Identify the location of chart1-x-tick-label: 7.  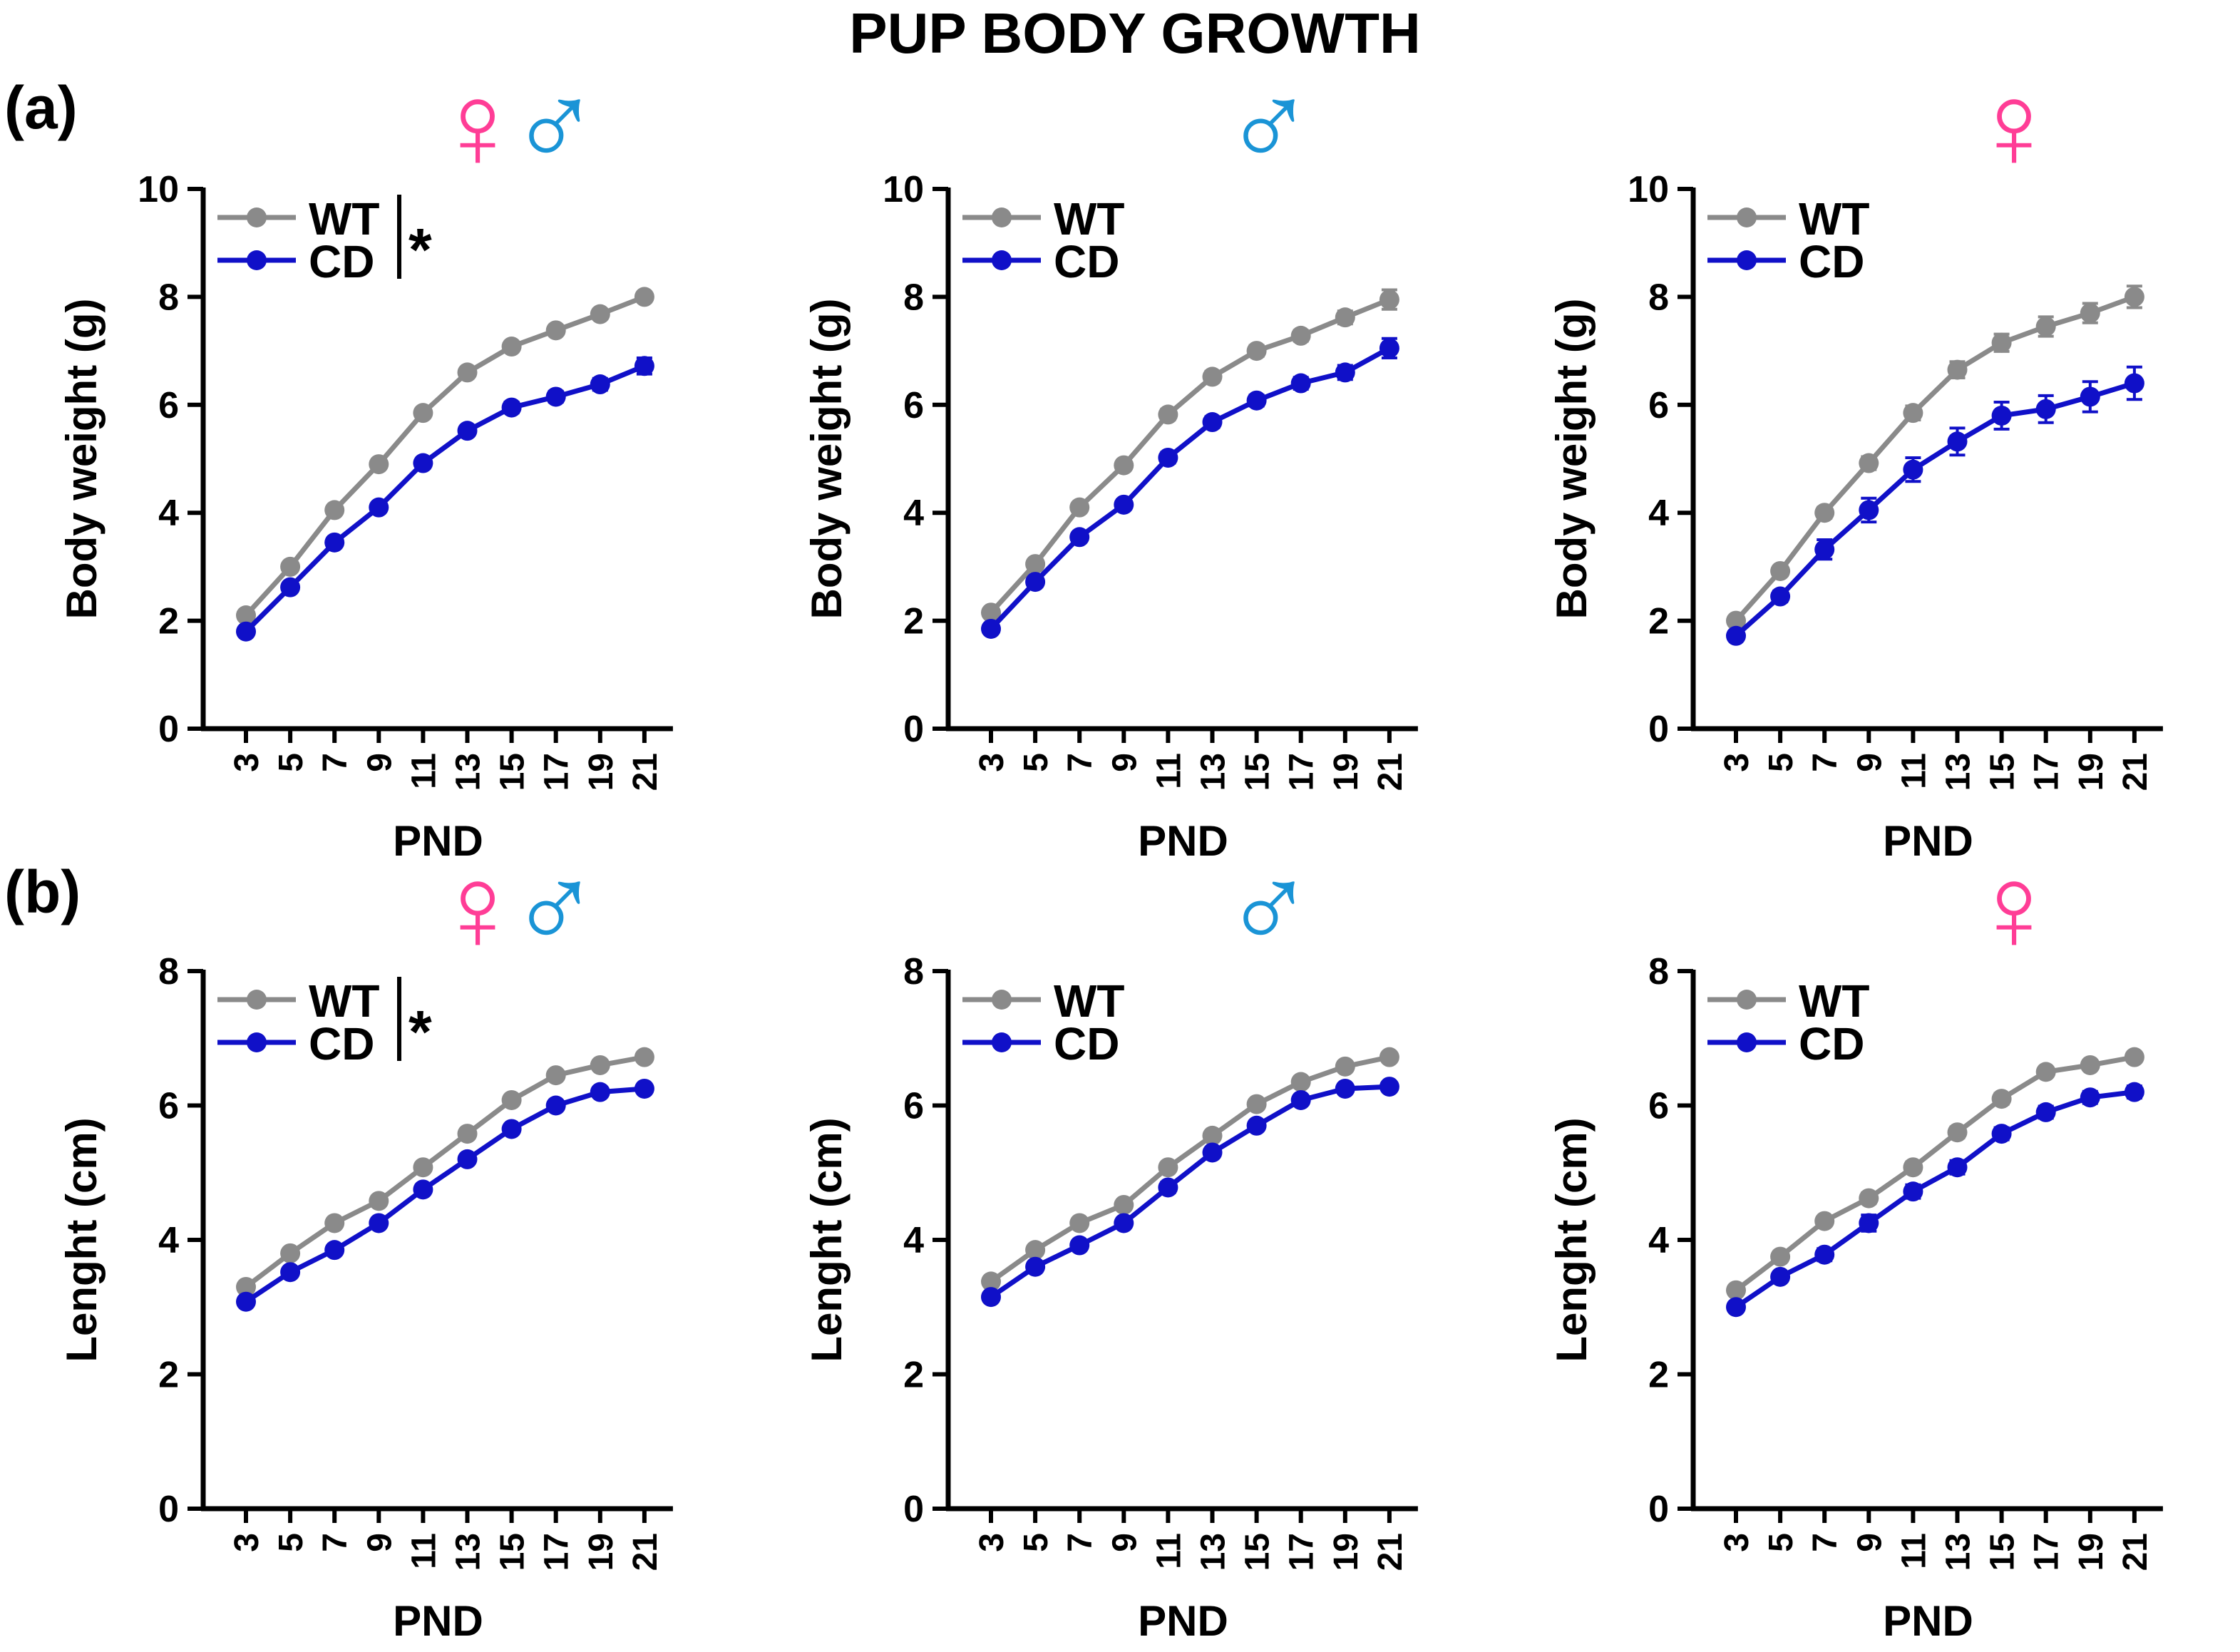
(335, 762).